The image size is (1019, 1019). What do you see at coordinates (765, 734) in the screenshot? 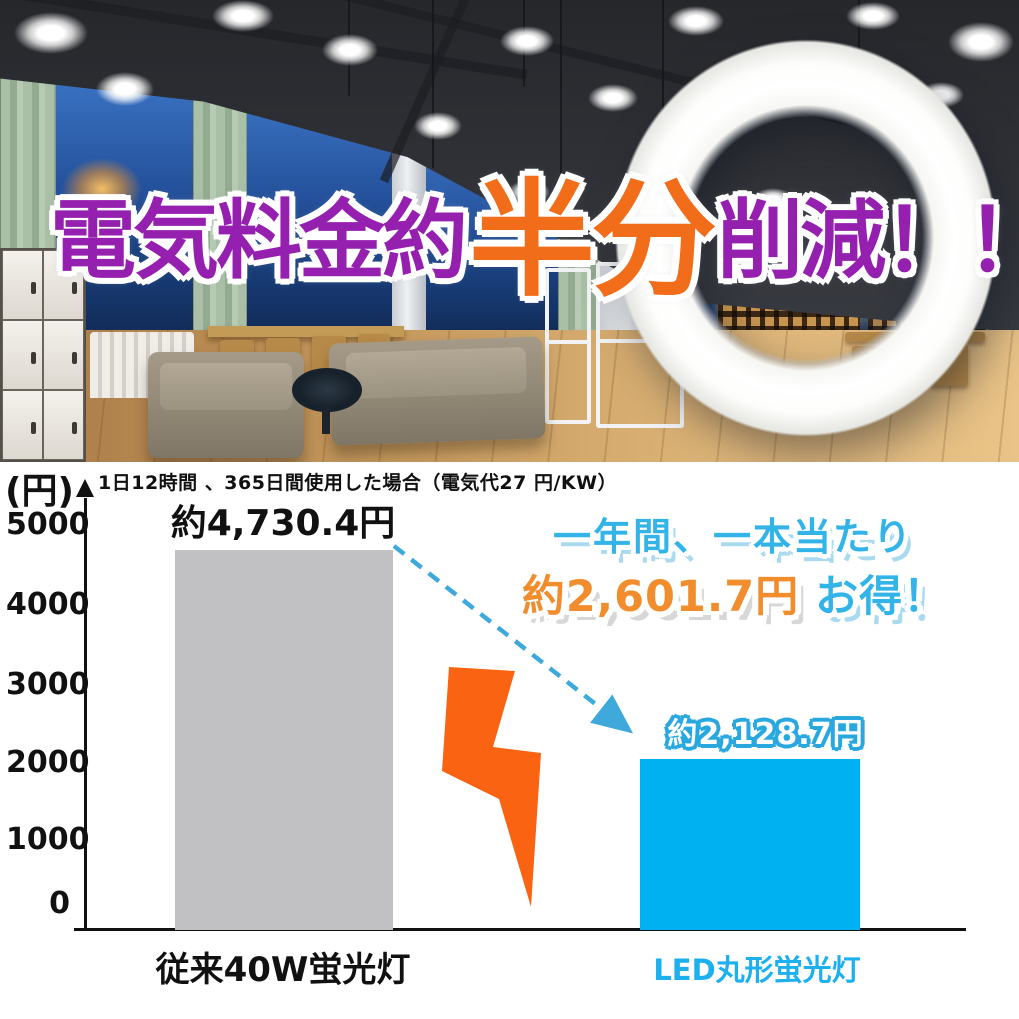
I see `bar-value-led: 約2,128.7円` at bounding box center [765, 734].